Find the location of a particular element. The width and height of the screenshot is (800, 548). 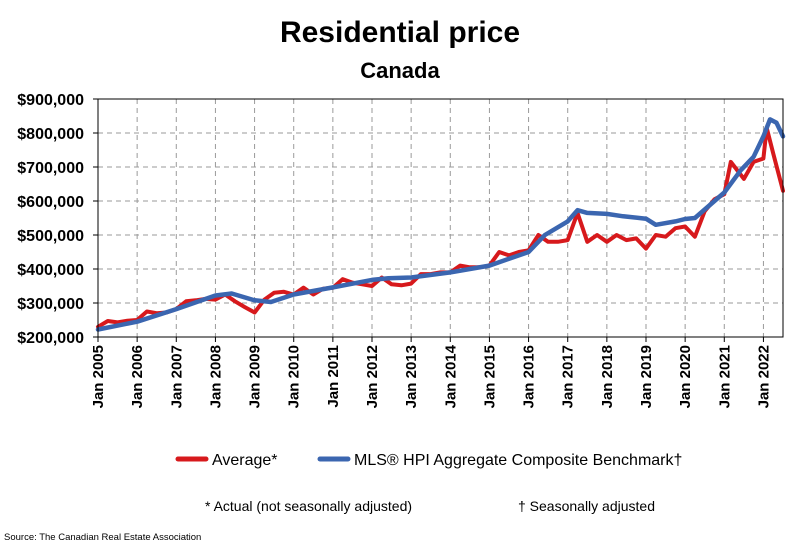

footnote-seasonally-adjusted: † Seasonally adjusted is located at coordinates (586, 506).